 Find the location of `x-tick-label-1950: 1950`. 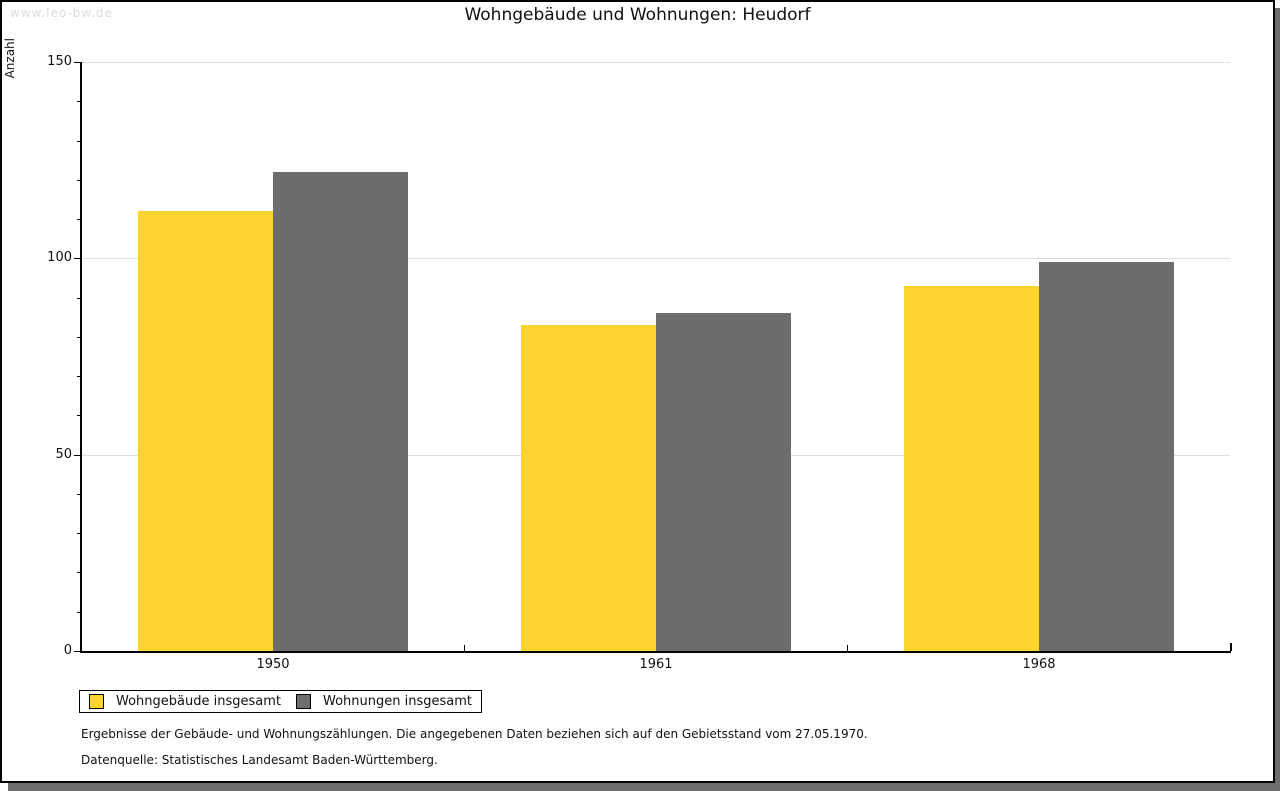

x-tick-label-1950: 1950 is located at coordinates (273, 664).